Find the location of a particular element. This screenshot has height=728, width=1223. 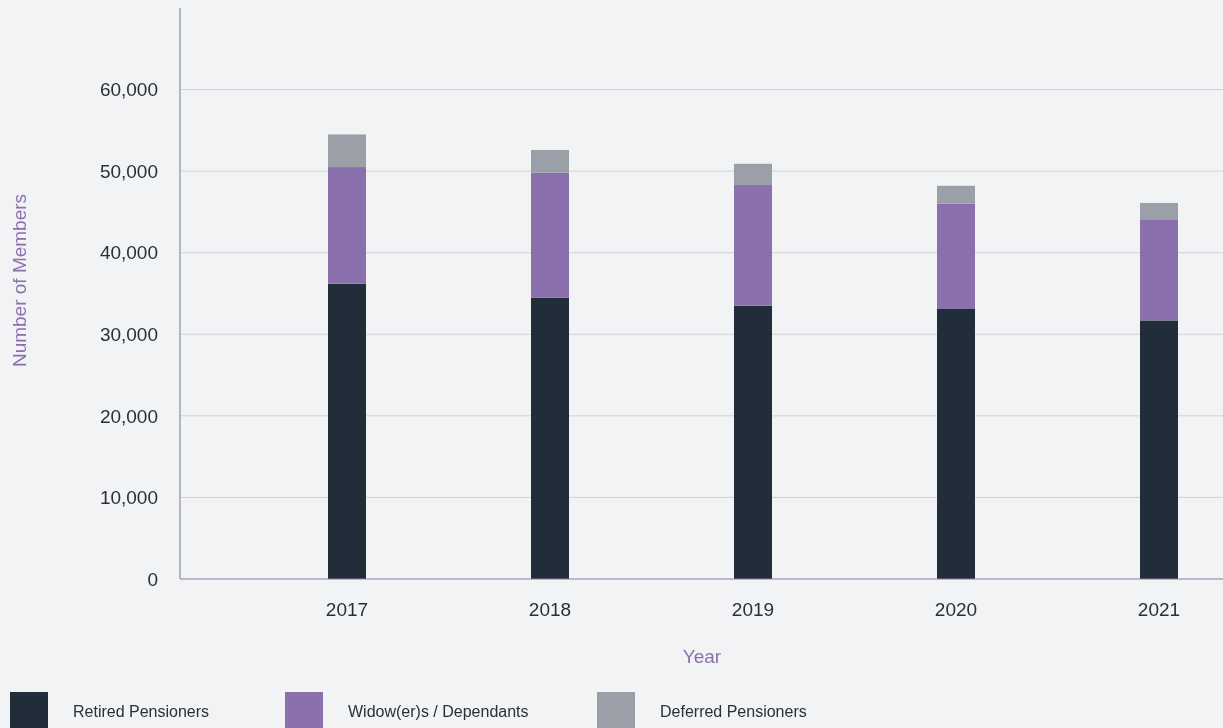

y-tick-label: 50,000 is located at coordinates (128, 171).